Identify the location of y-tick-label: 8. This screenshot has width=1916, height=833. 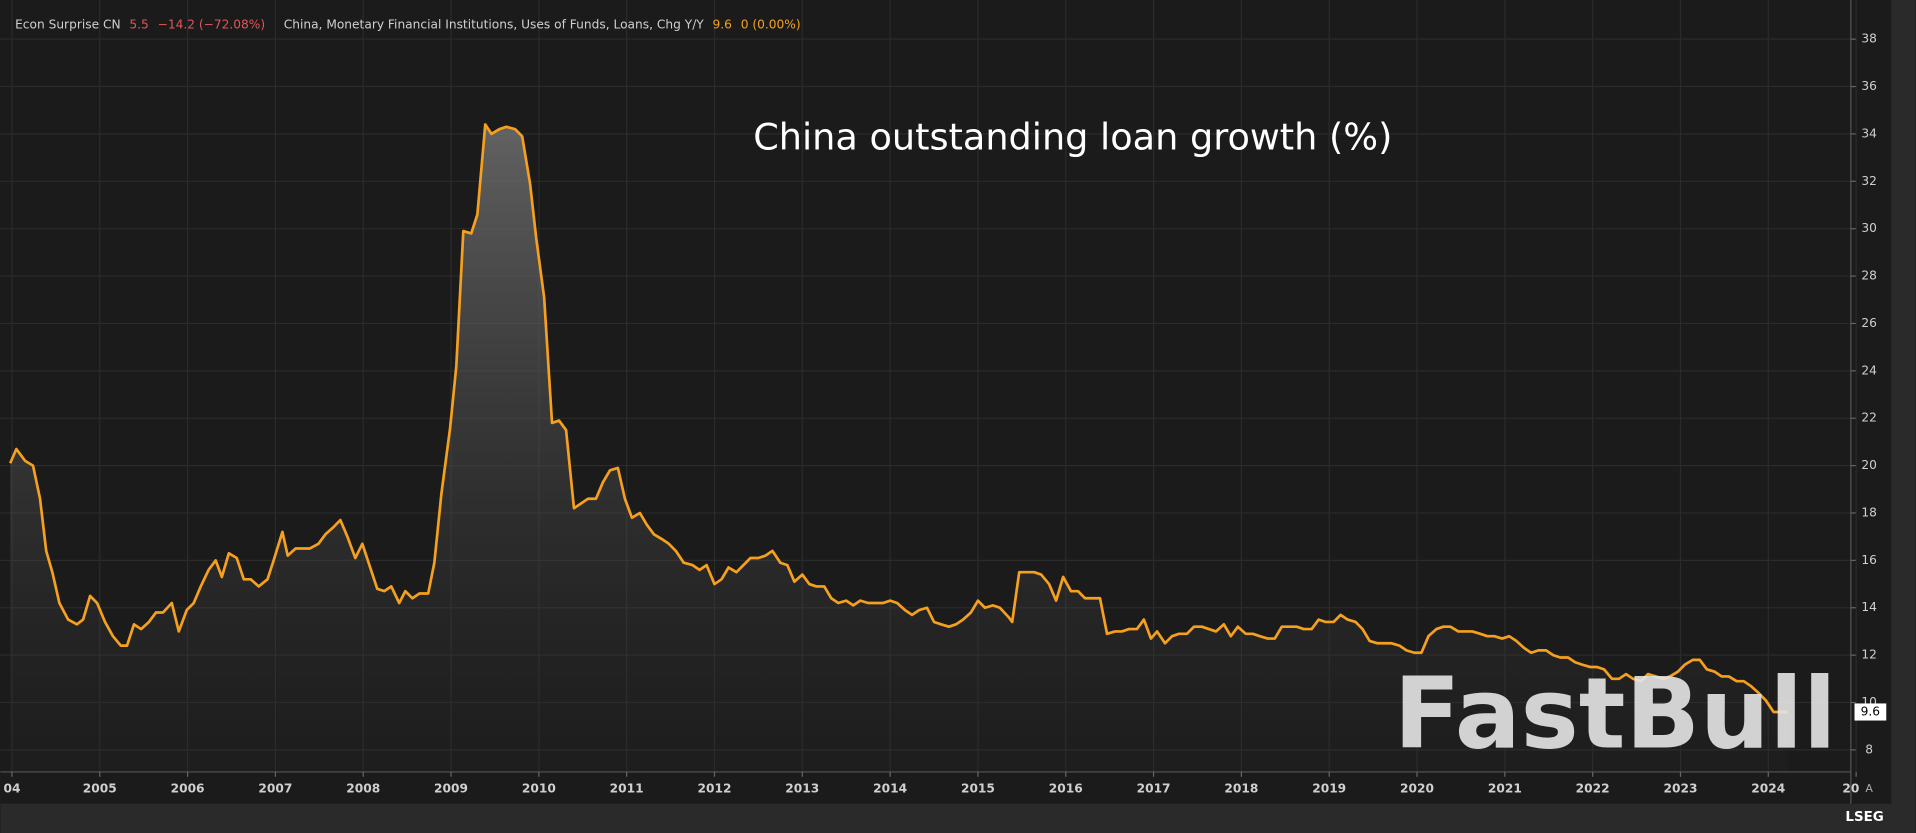
(1869, 749).